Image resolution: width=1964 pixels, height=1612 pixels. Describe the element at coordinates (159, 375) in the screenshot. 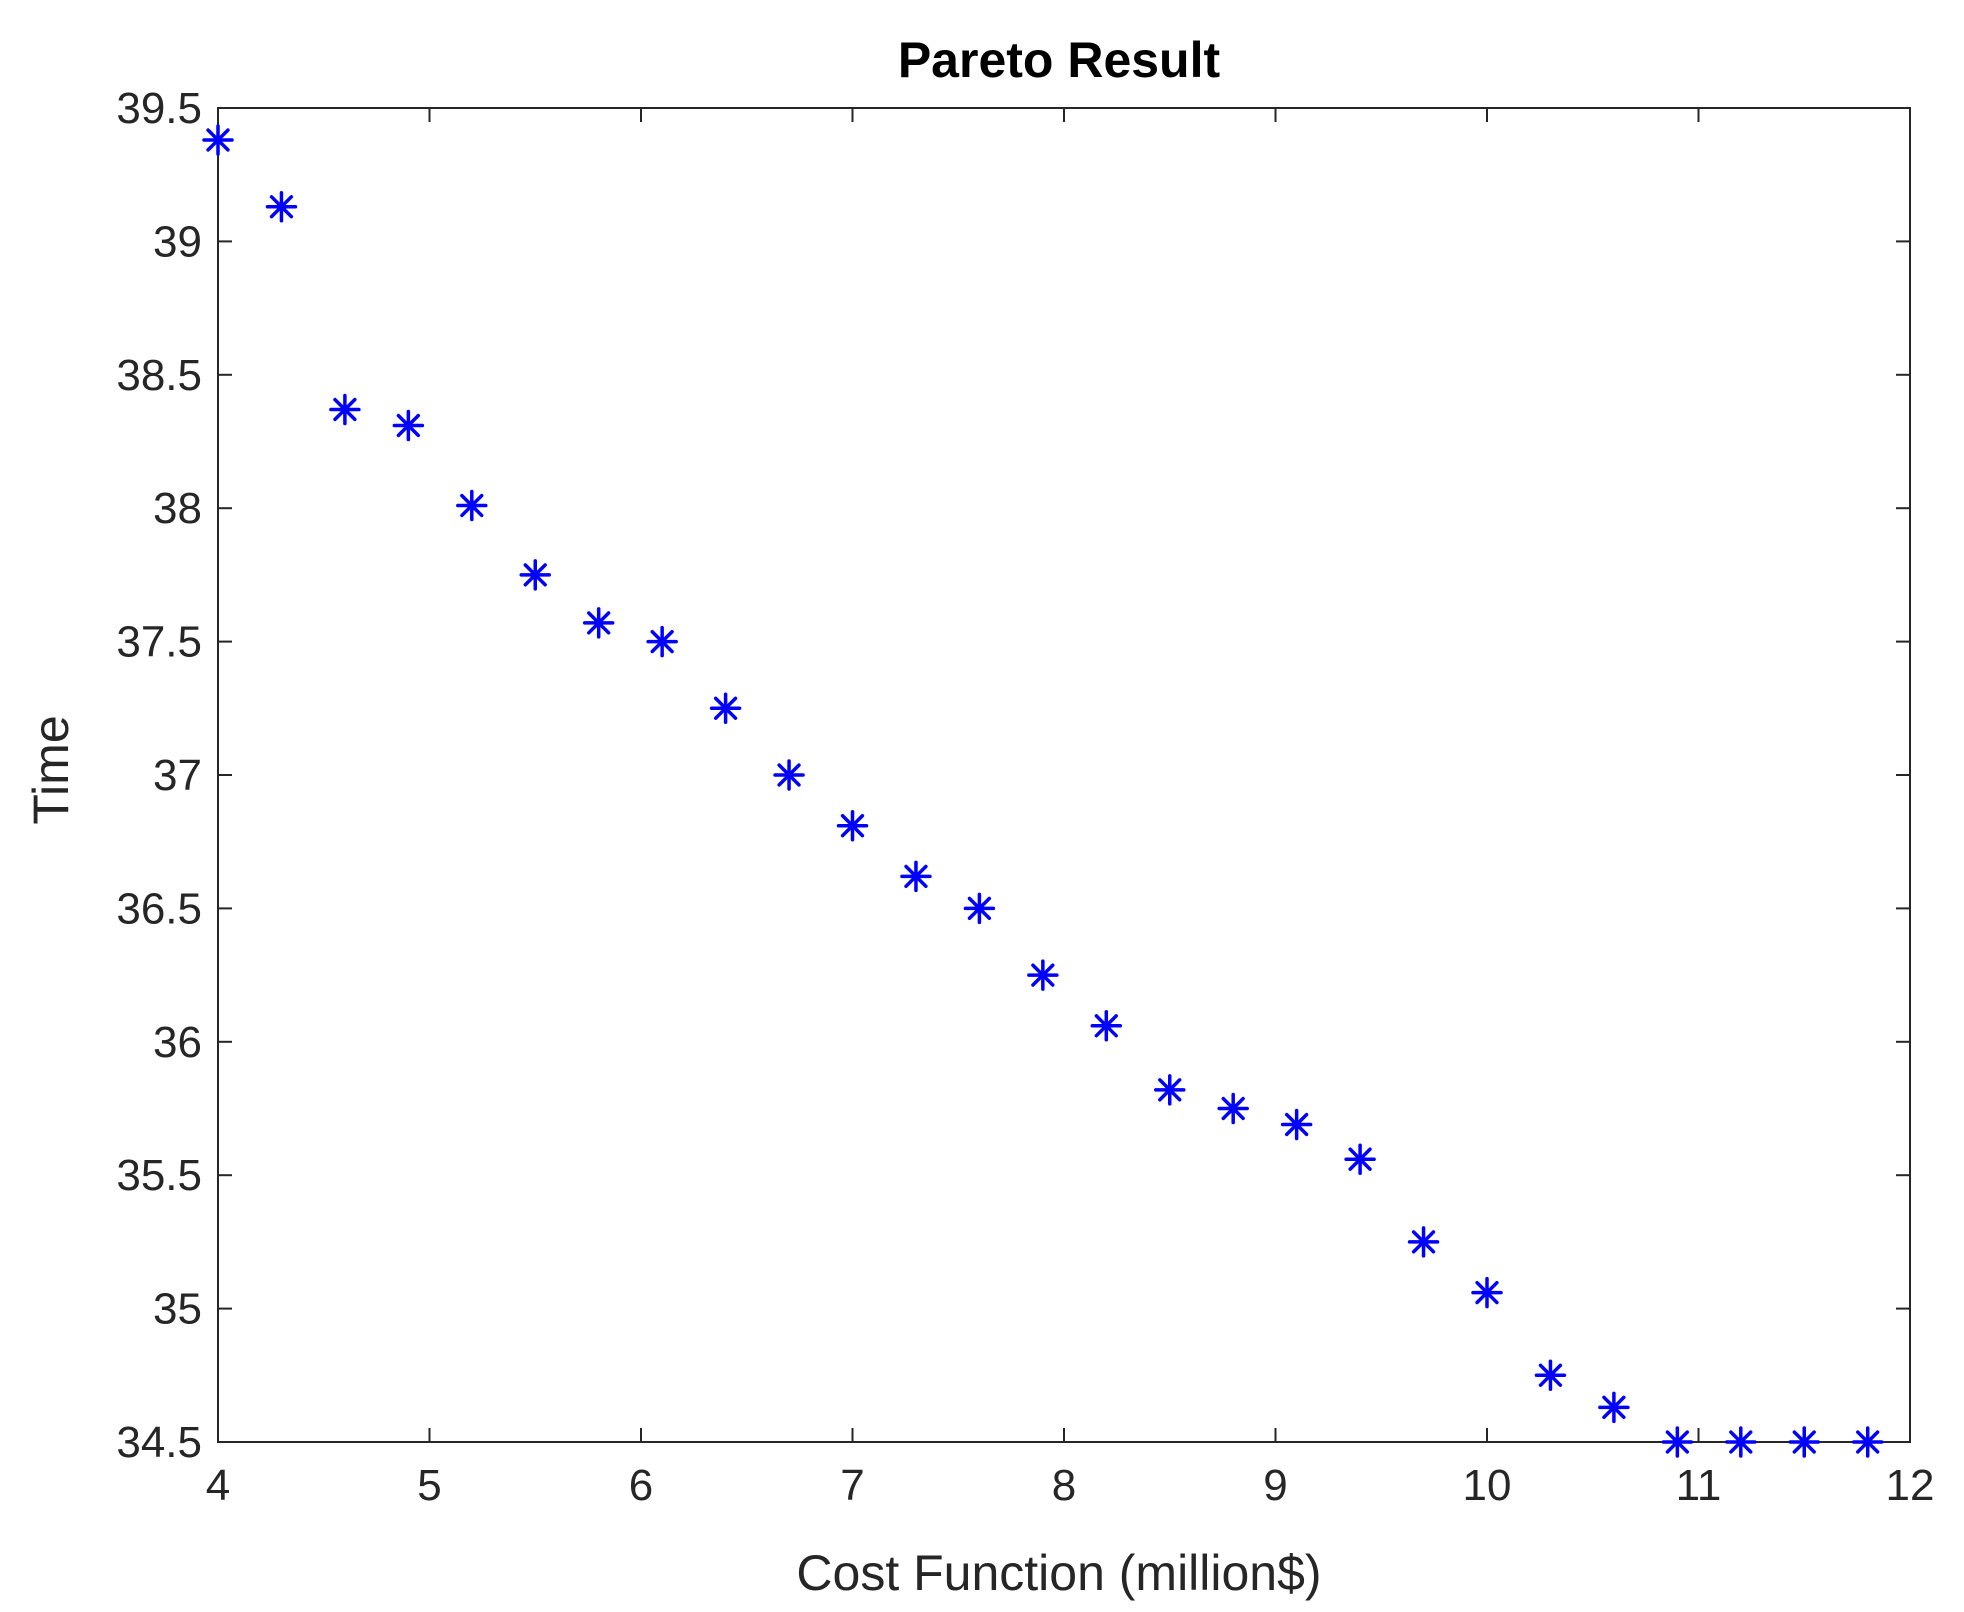

I see `y-tick-label: 38.5` at that location.